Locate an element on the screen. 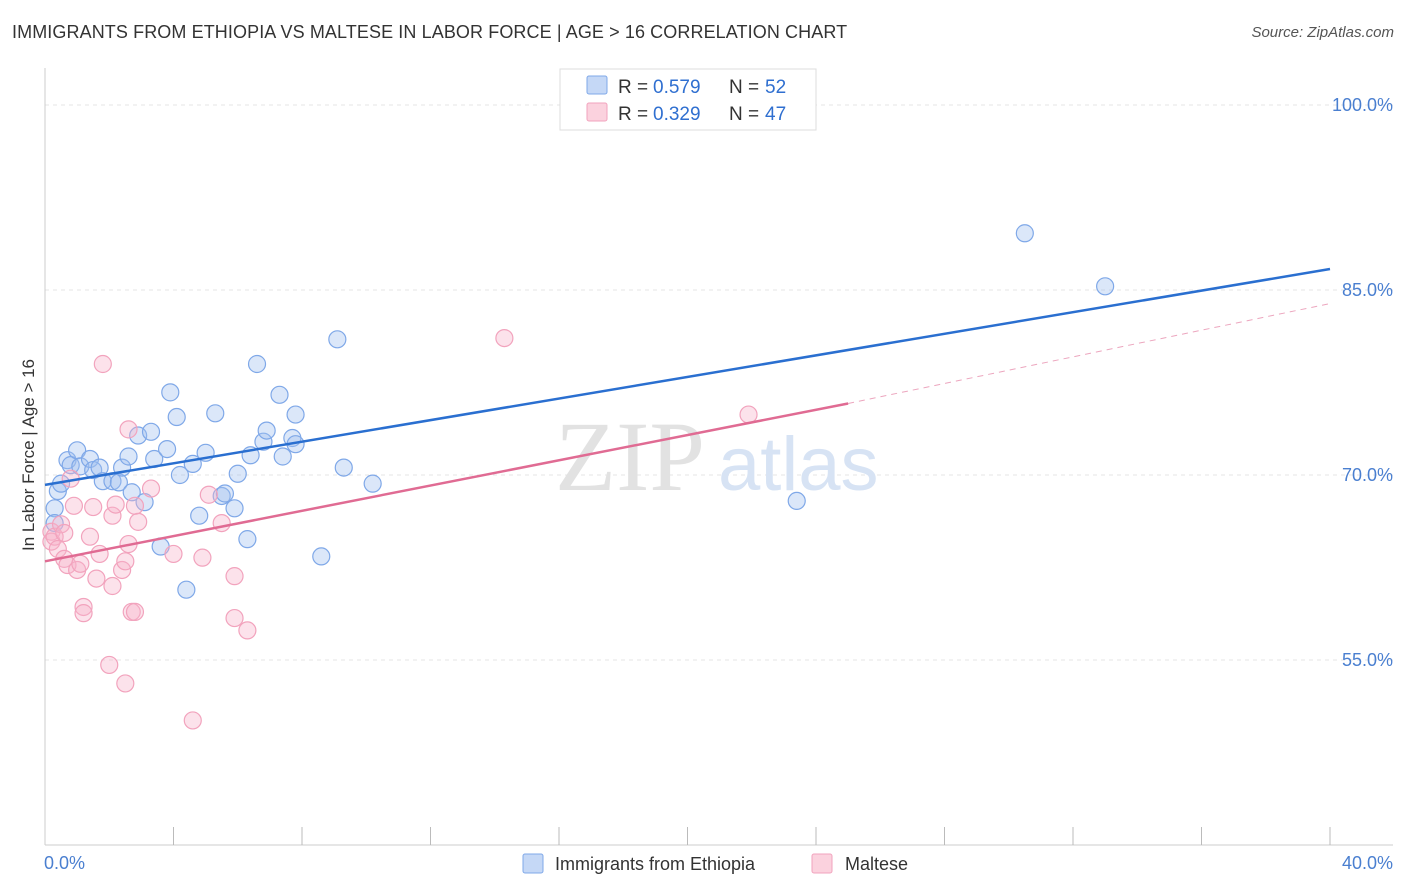 Image resolution: width=1406 pixels, height=892 pixels. bottom-legend-ethiopia: Immigrants from Ethiopia is located at coordinates (655, 864).